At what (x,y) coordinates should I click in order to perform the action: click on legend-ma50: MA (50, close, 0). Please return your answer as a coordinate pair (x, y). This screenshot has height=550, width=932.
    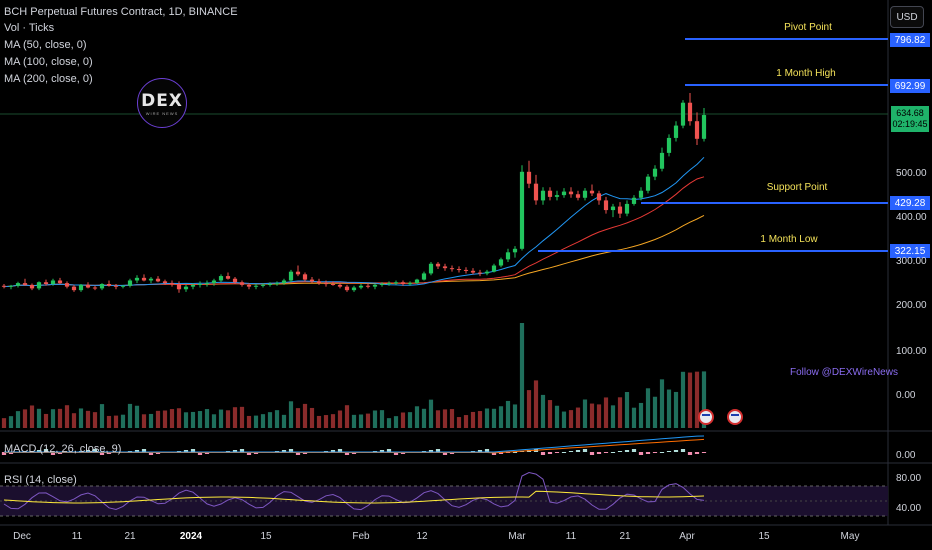
    Looking at the image, I should click on (45, 45).